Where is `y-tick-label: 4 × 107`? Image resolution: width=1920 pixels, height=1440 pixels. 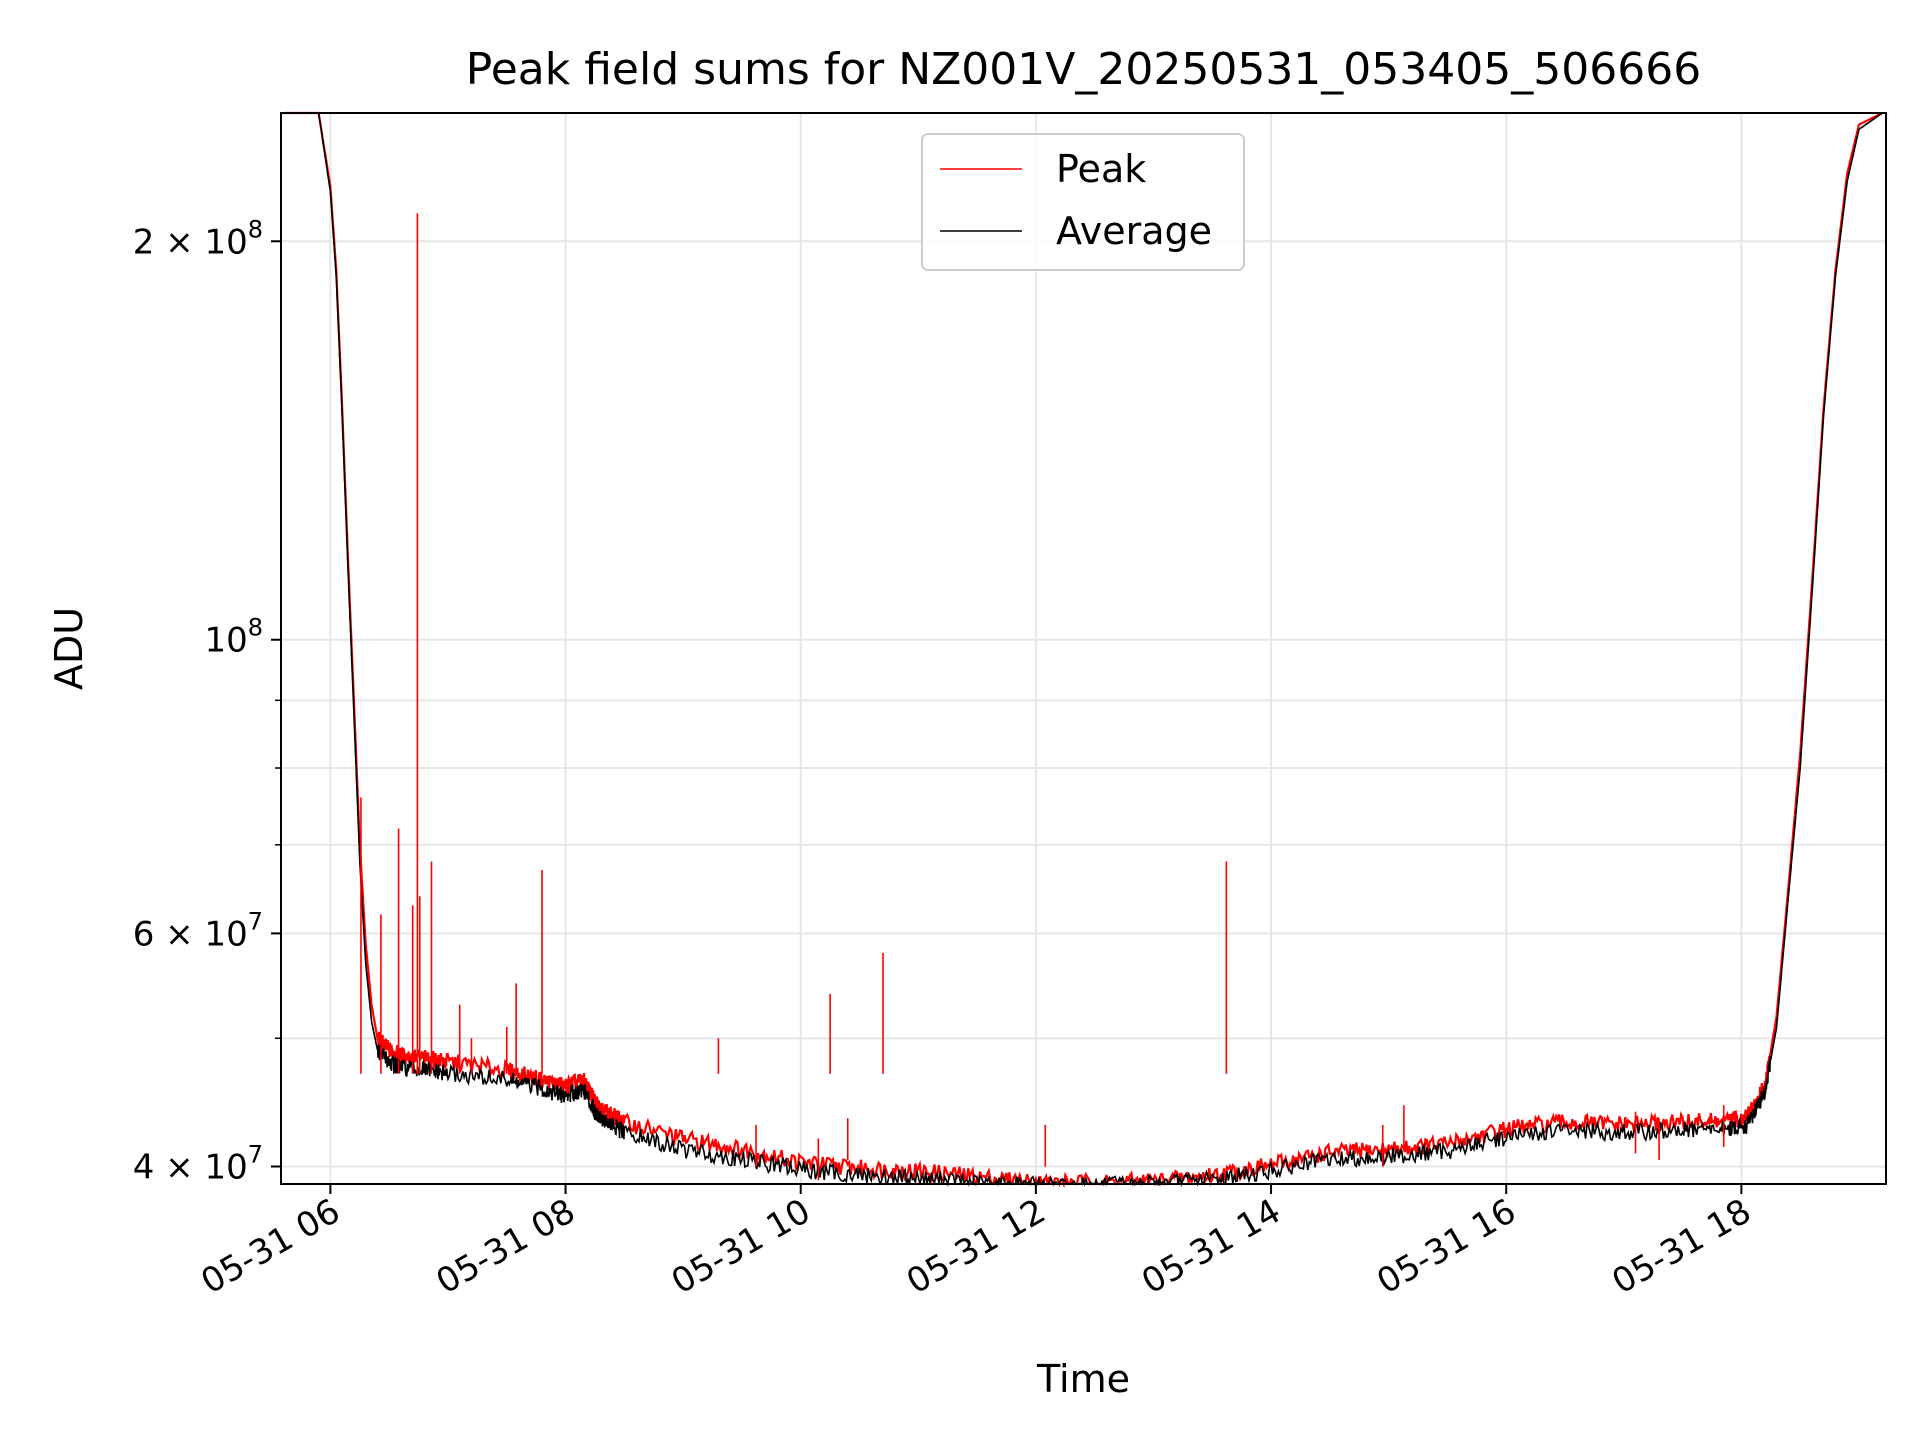 y-tick-label: 4 × 107 is located at coordinates (198, 1163).